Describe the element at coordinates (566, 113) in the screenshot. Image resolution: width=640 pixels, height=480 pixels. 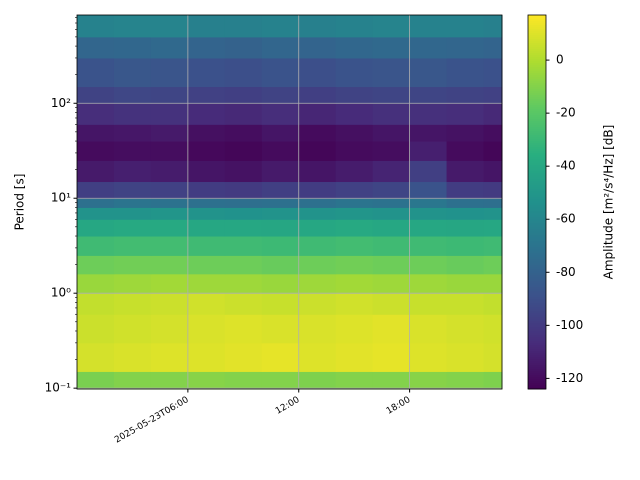
I see `colorbar-tick-label: -20` at that location.